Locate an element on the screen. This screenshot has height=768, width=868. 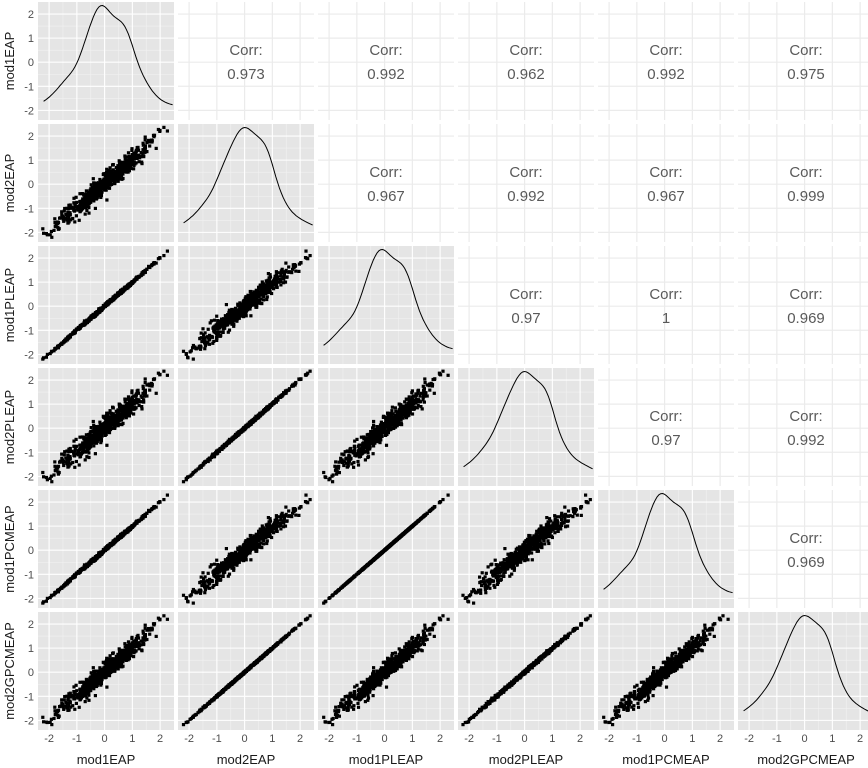
panel-background is located at coordinates (666, 61).